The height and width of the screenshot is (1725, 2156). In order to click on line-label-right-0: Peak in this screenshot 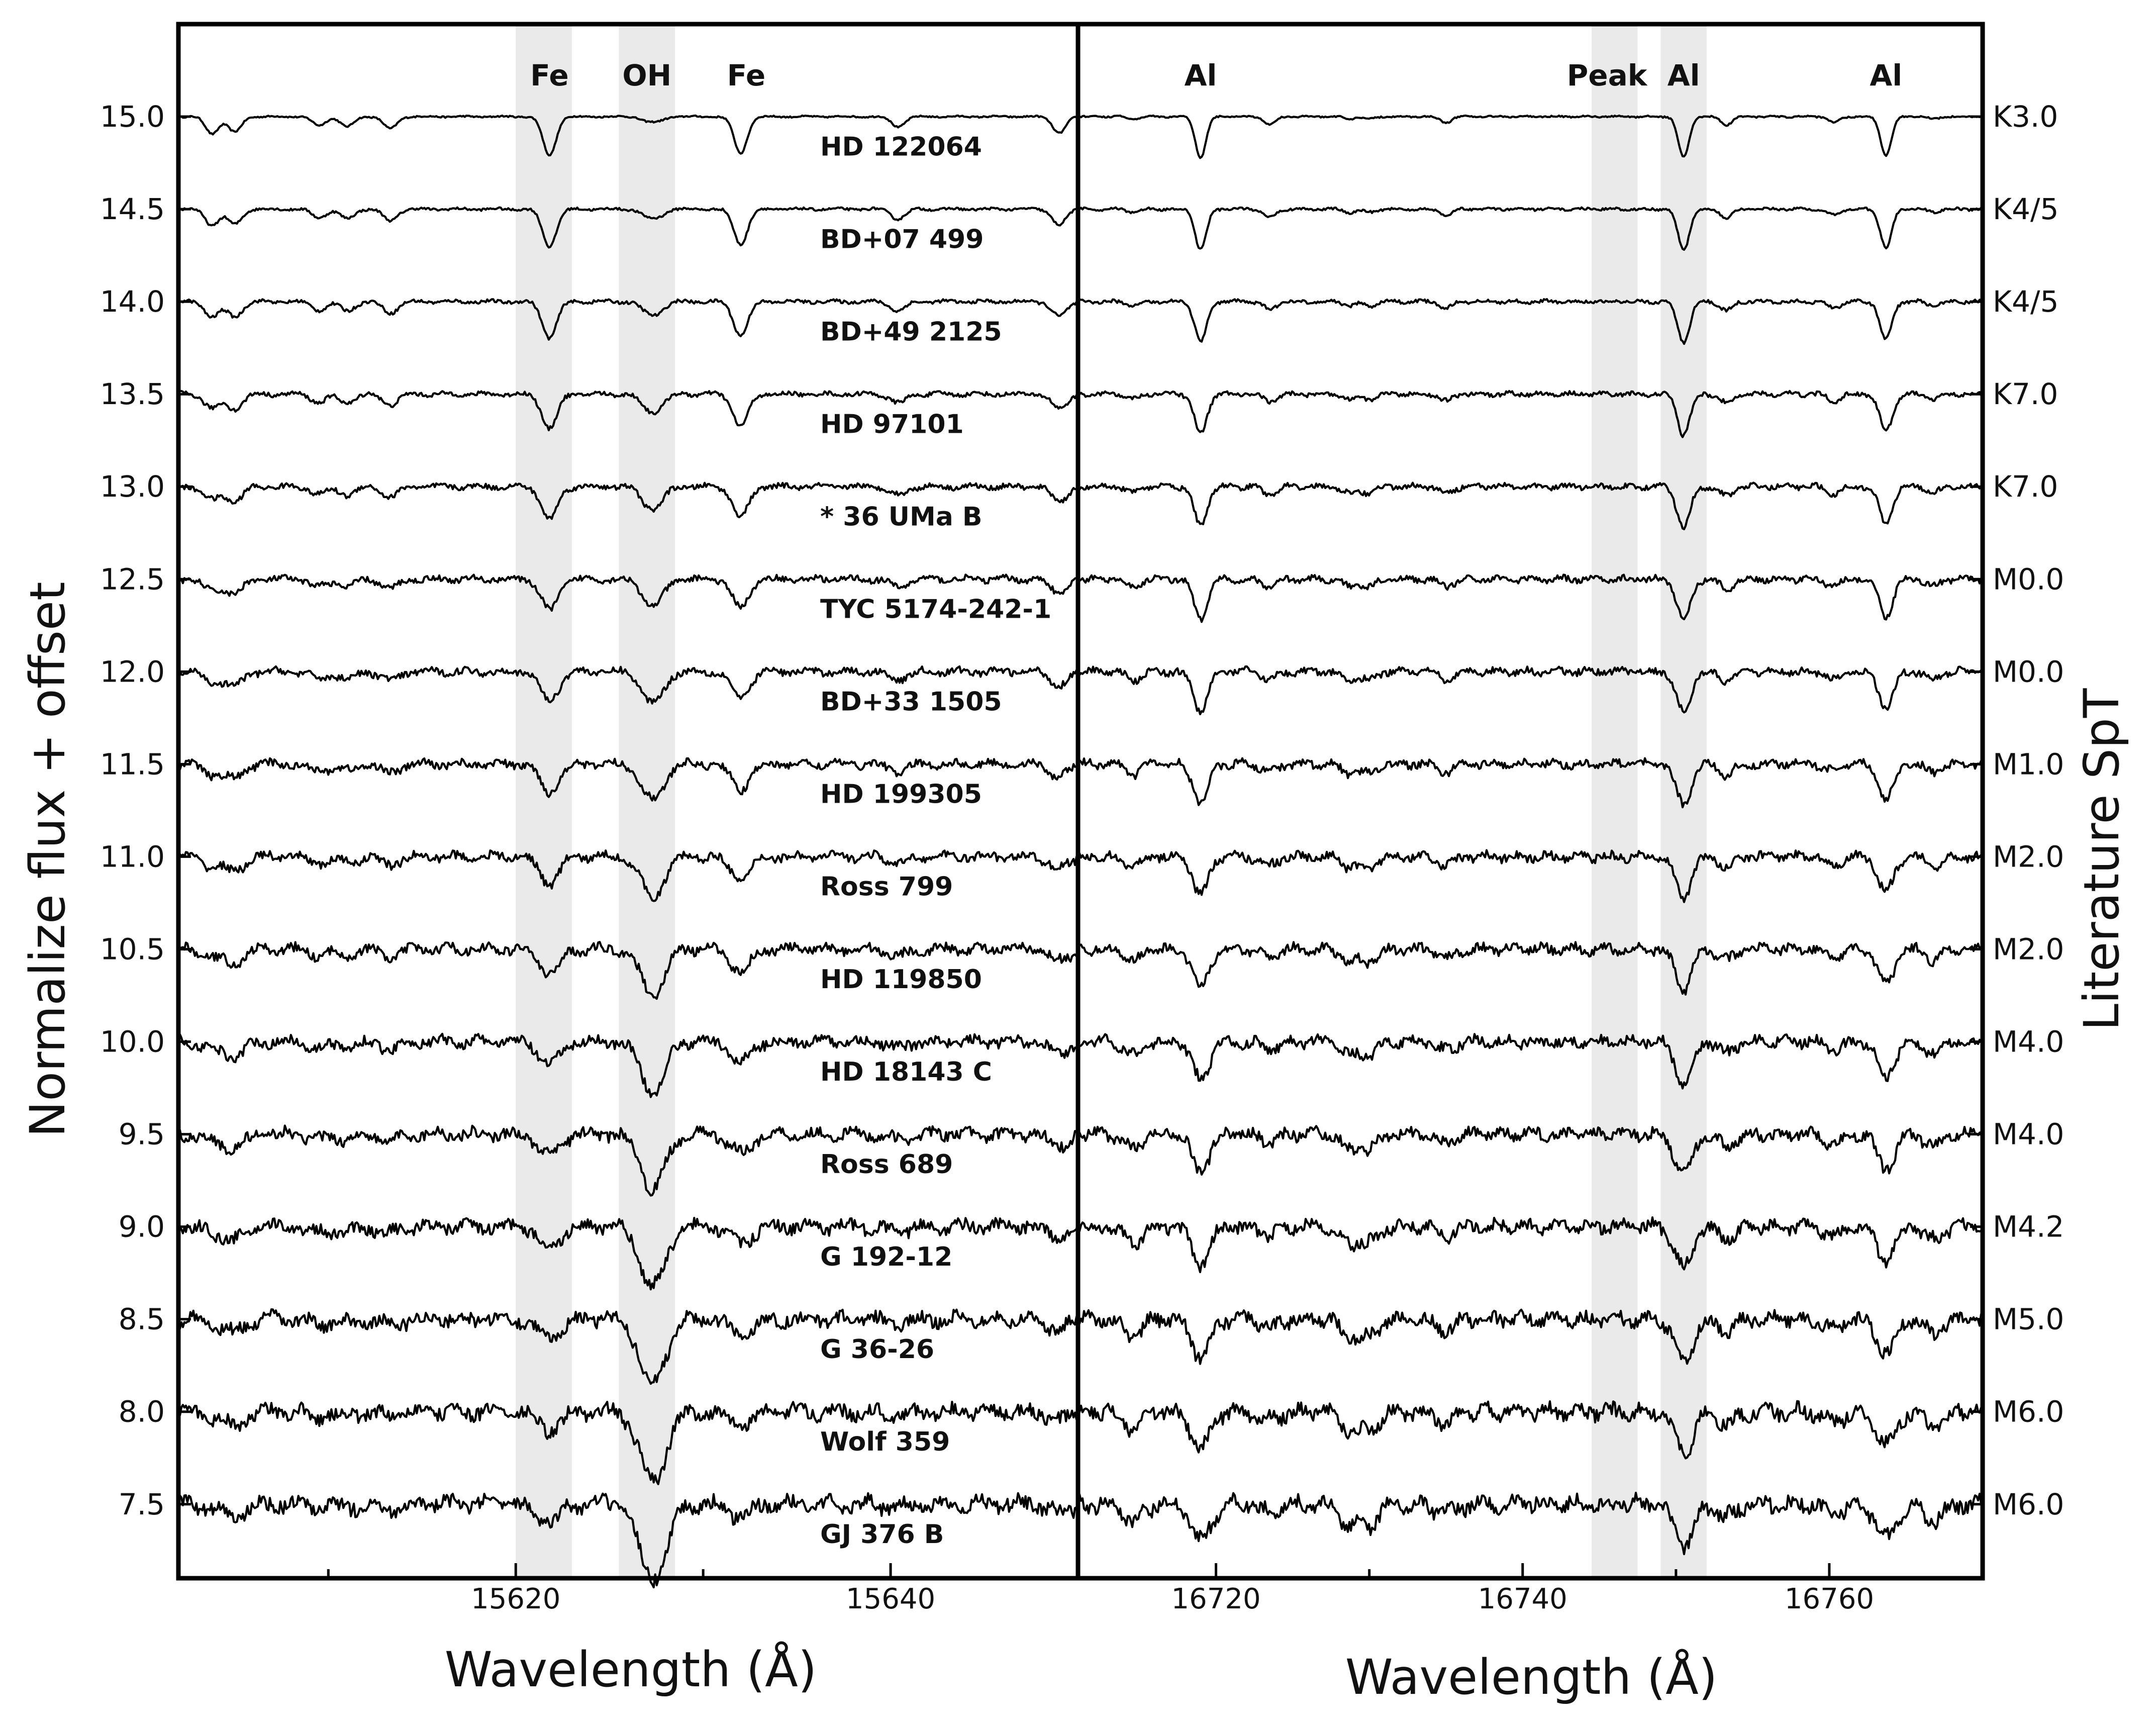, I will do `click(1607, 75)`.